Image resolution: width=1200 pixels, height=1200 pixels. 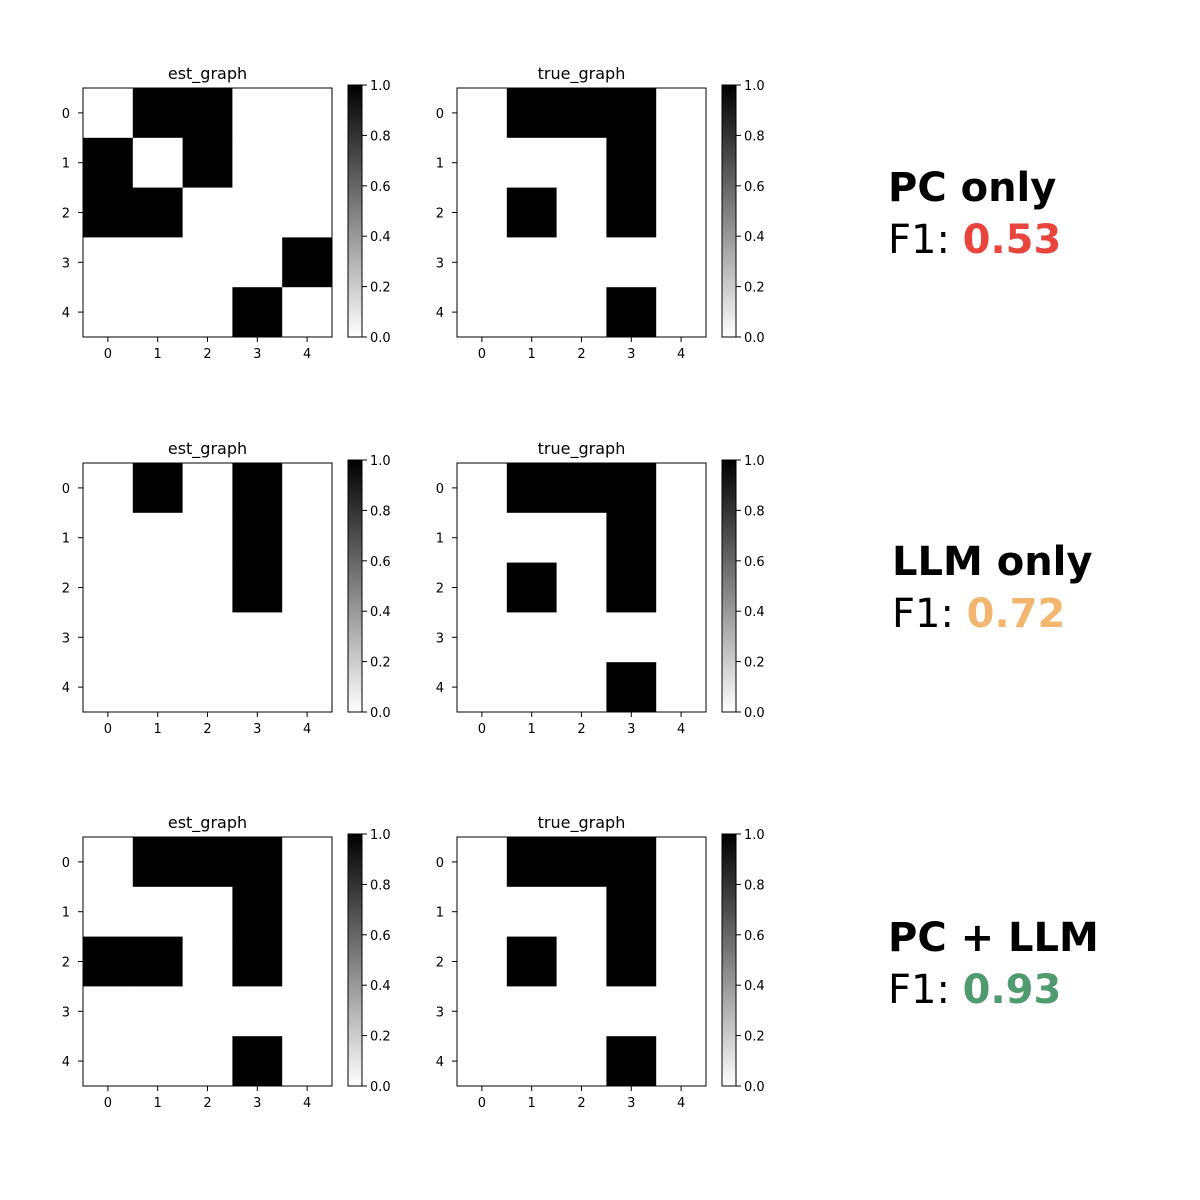 I want to click on y-tick-label: 0, so click(x=66, y=114).